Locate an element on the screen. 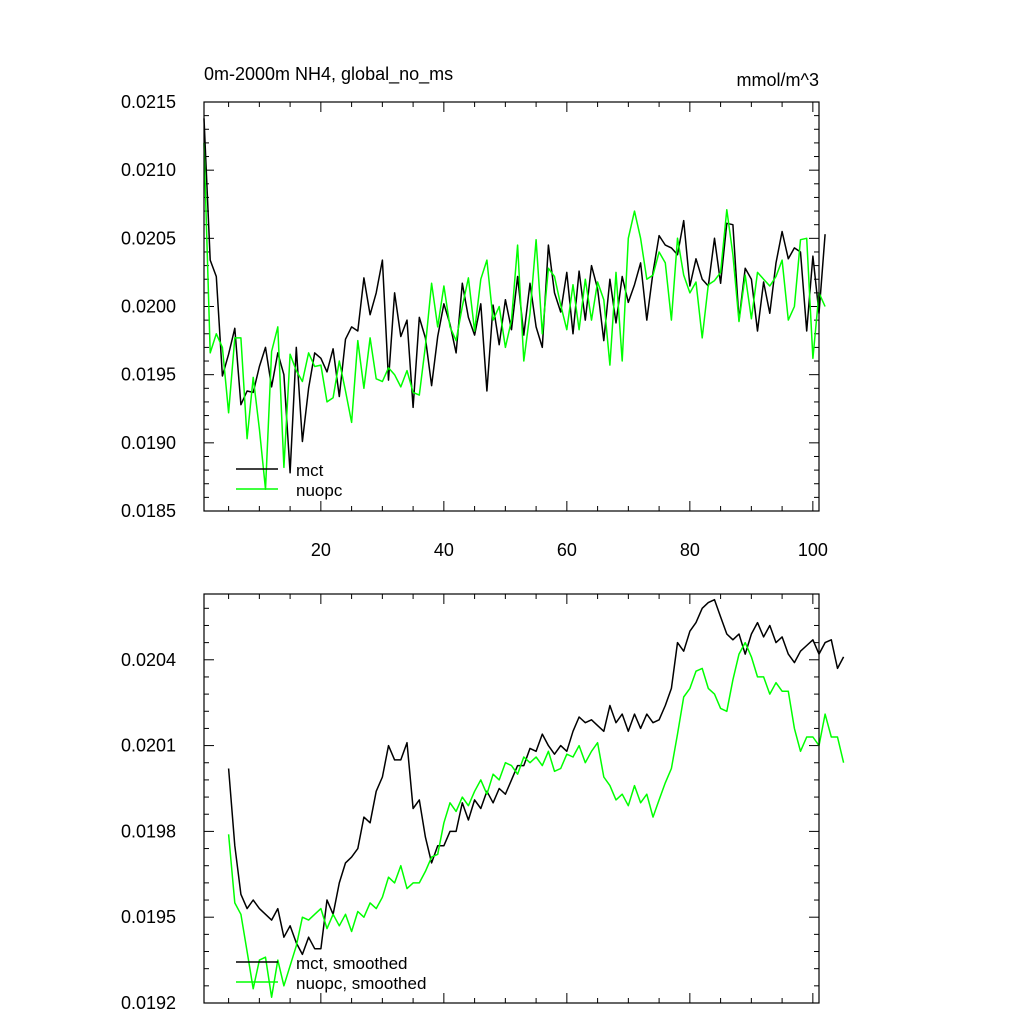  bottom-panel-y-tick-labels: 0.0192 0.0195 0.0198 0.0201 0.0204 is located at coordinates (148, 831).